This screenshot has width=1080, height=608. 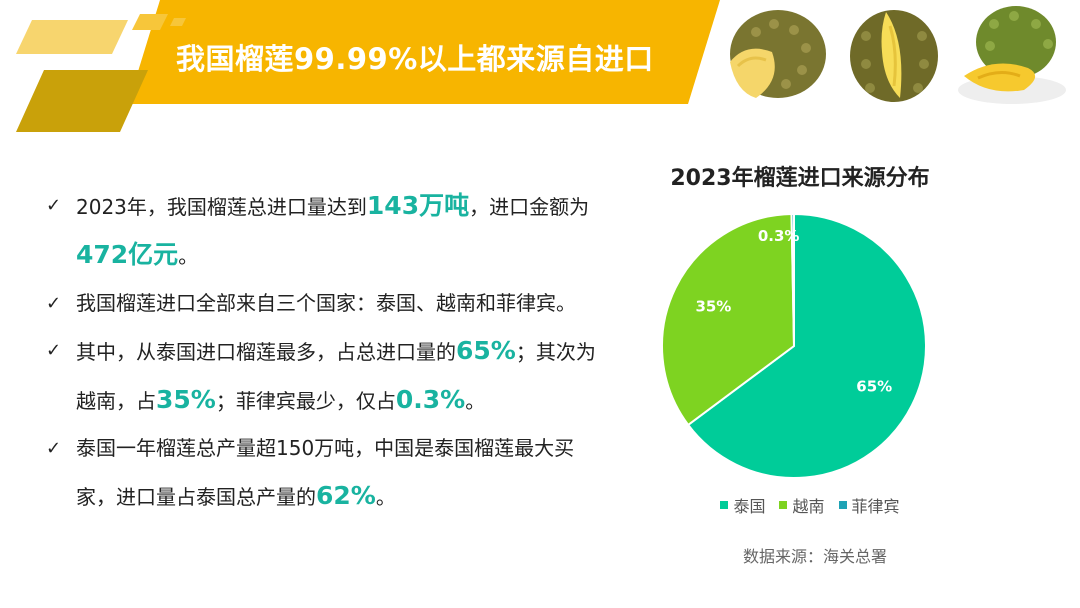 I want to click on legend-item: 越南, so click(x=802, y=505).